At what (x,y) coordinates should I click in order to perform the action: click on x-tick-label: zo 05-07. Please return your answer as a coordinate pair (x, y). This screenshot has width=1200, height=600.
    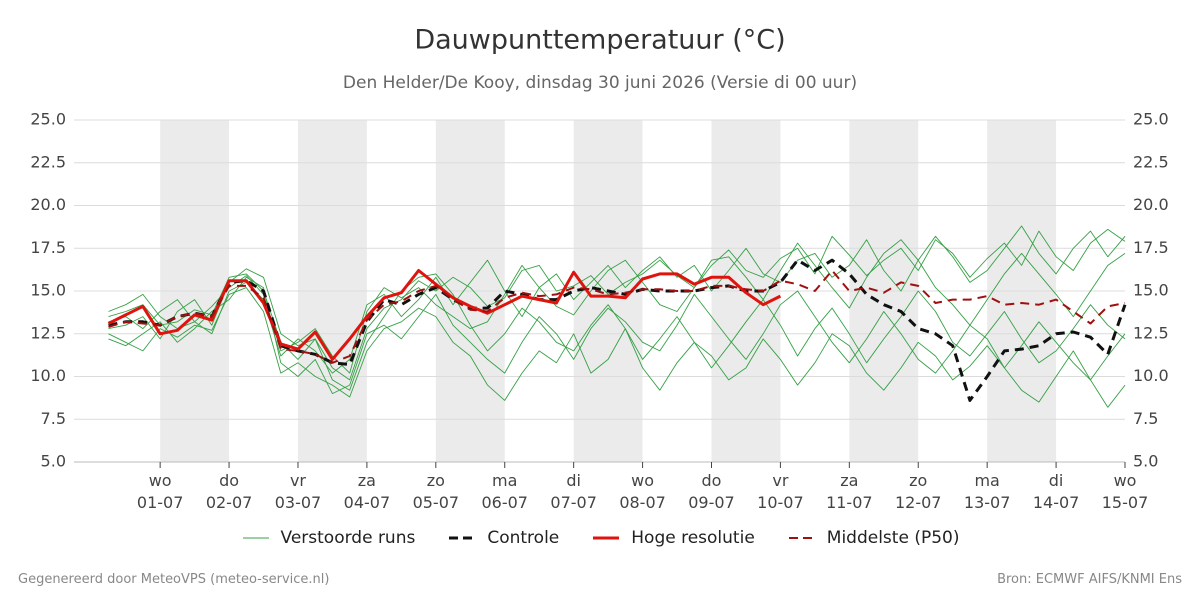
    Looking at the image, I should click on (436, 491).